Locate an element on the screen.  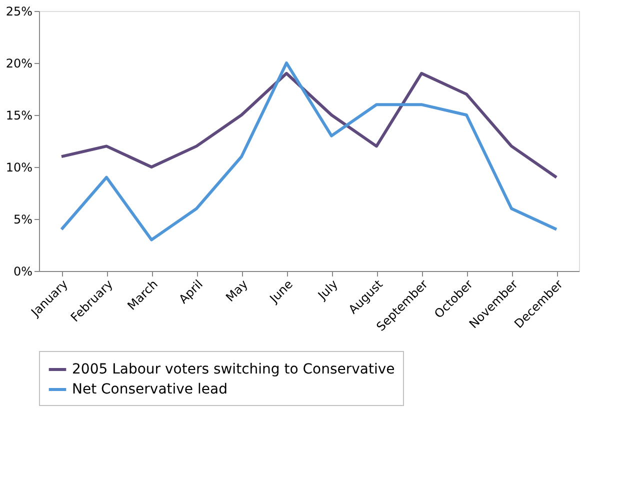
legend-label: Net Conservative lead is located at coordinates (150, 390).